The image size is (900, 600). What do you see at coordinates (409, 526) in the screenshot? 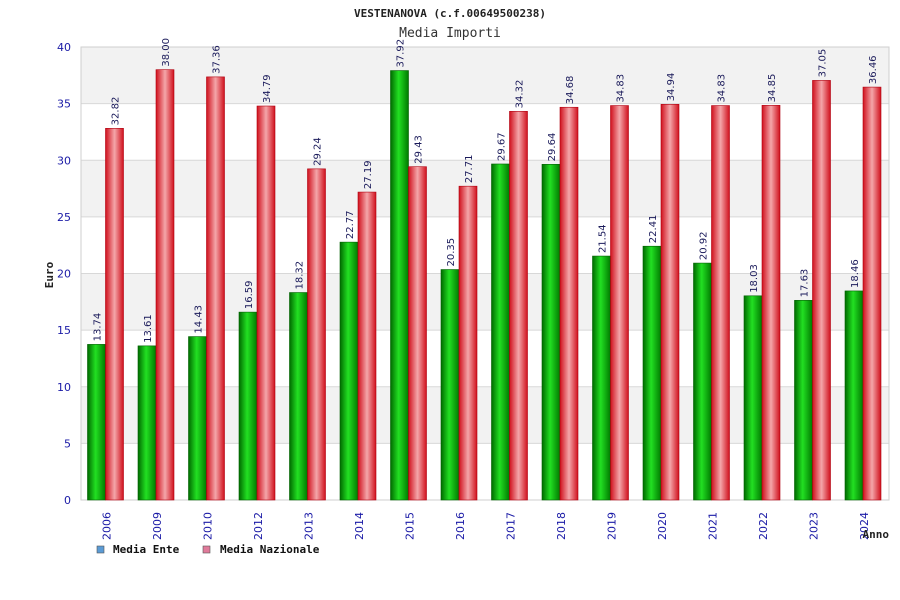
I see `x-tick-label: 2015` at bounding box center [409, 526].